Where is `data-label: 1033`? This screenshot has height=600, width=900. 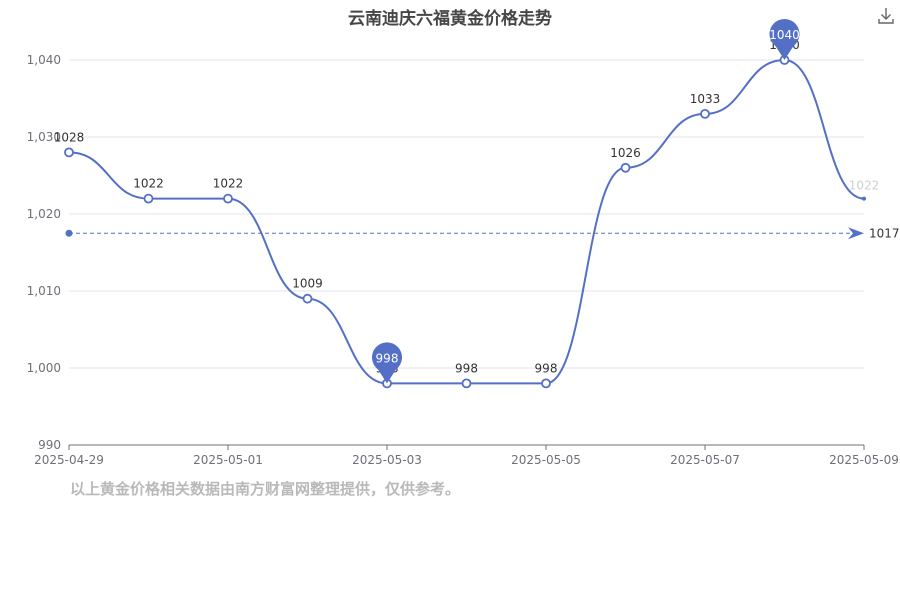 data-label: 1033 is located at coordinates (705, 99).